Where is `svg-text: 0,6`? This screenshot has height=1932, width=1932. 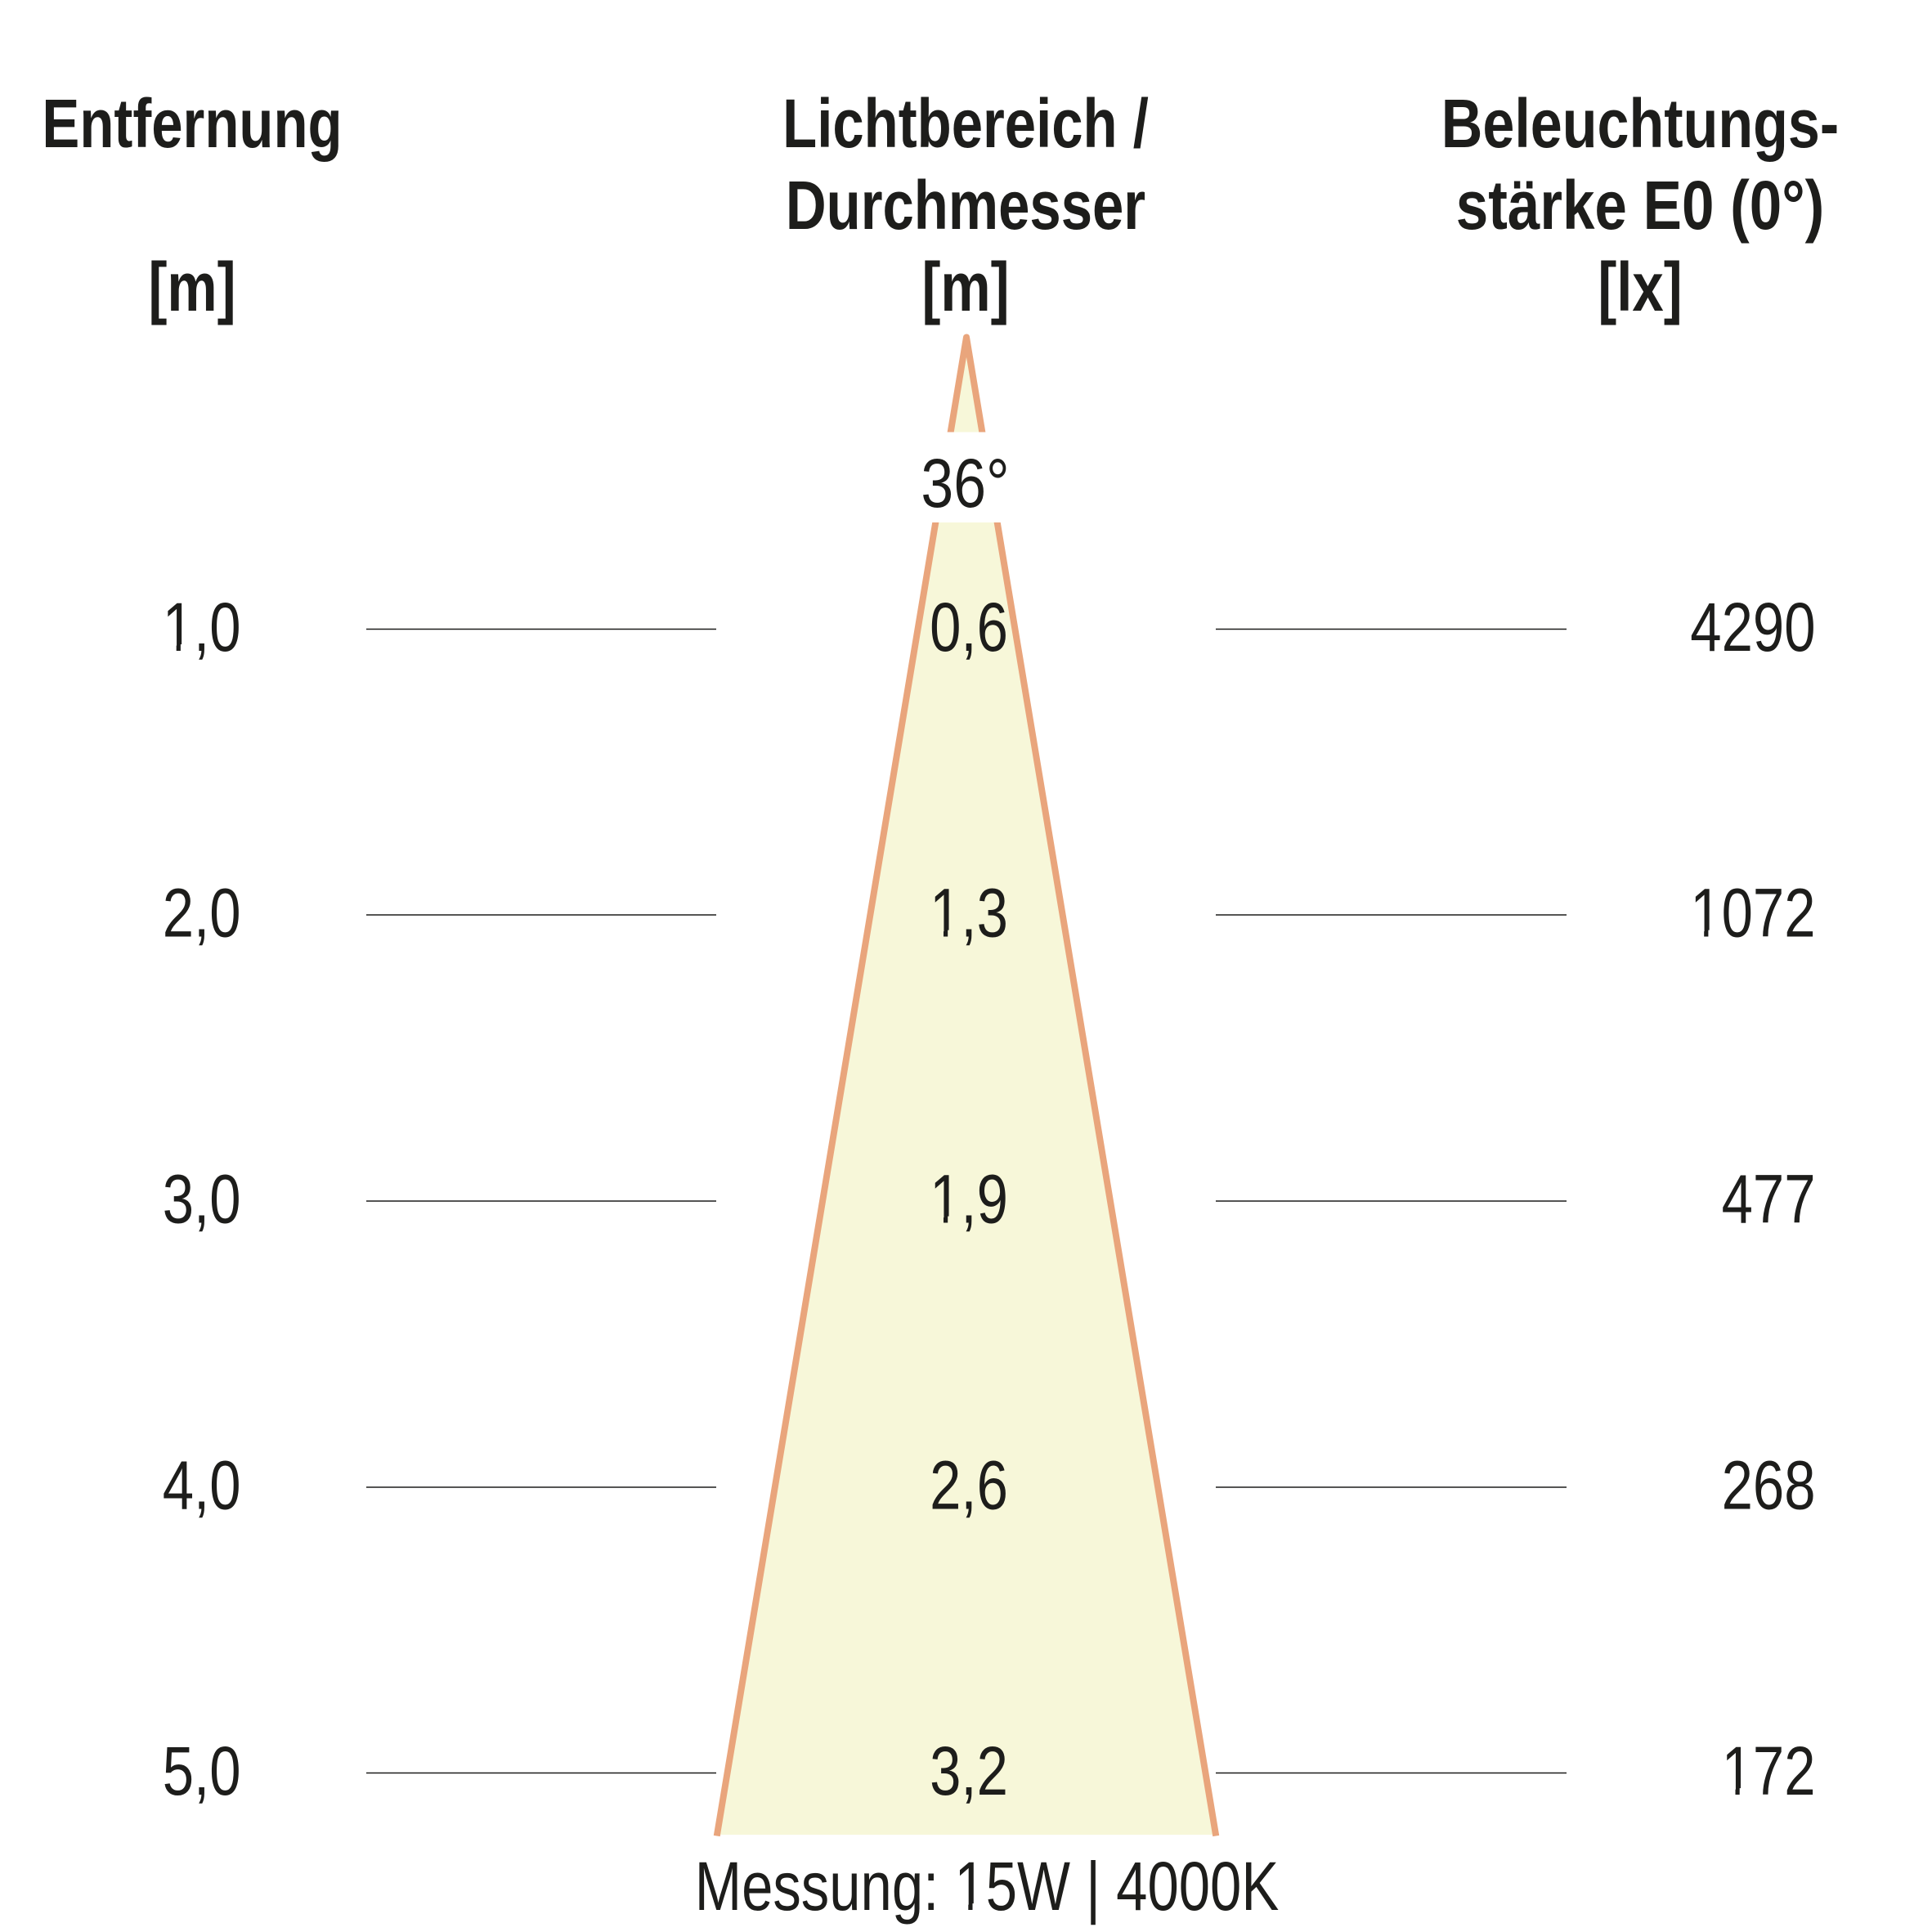 svg-text: 0,6 is located at coordinates (969, 627).